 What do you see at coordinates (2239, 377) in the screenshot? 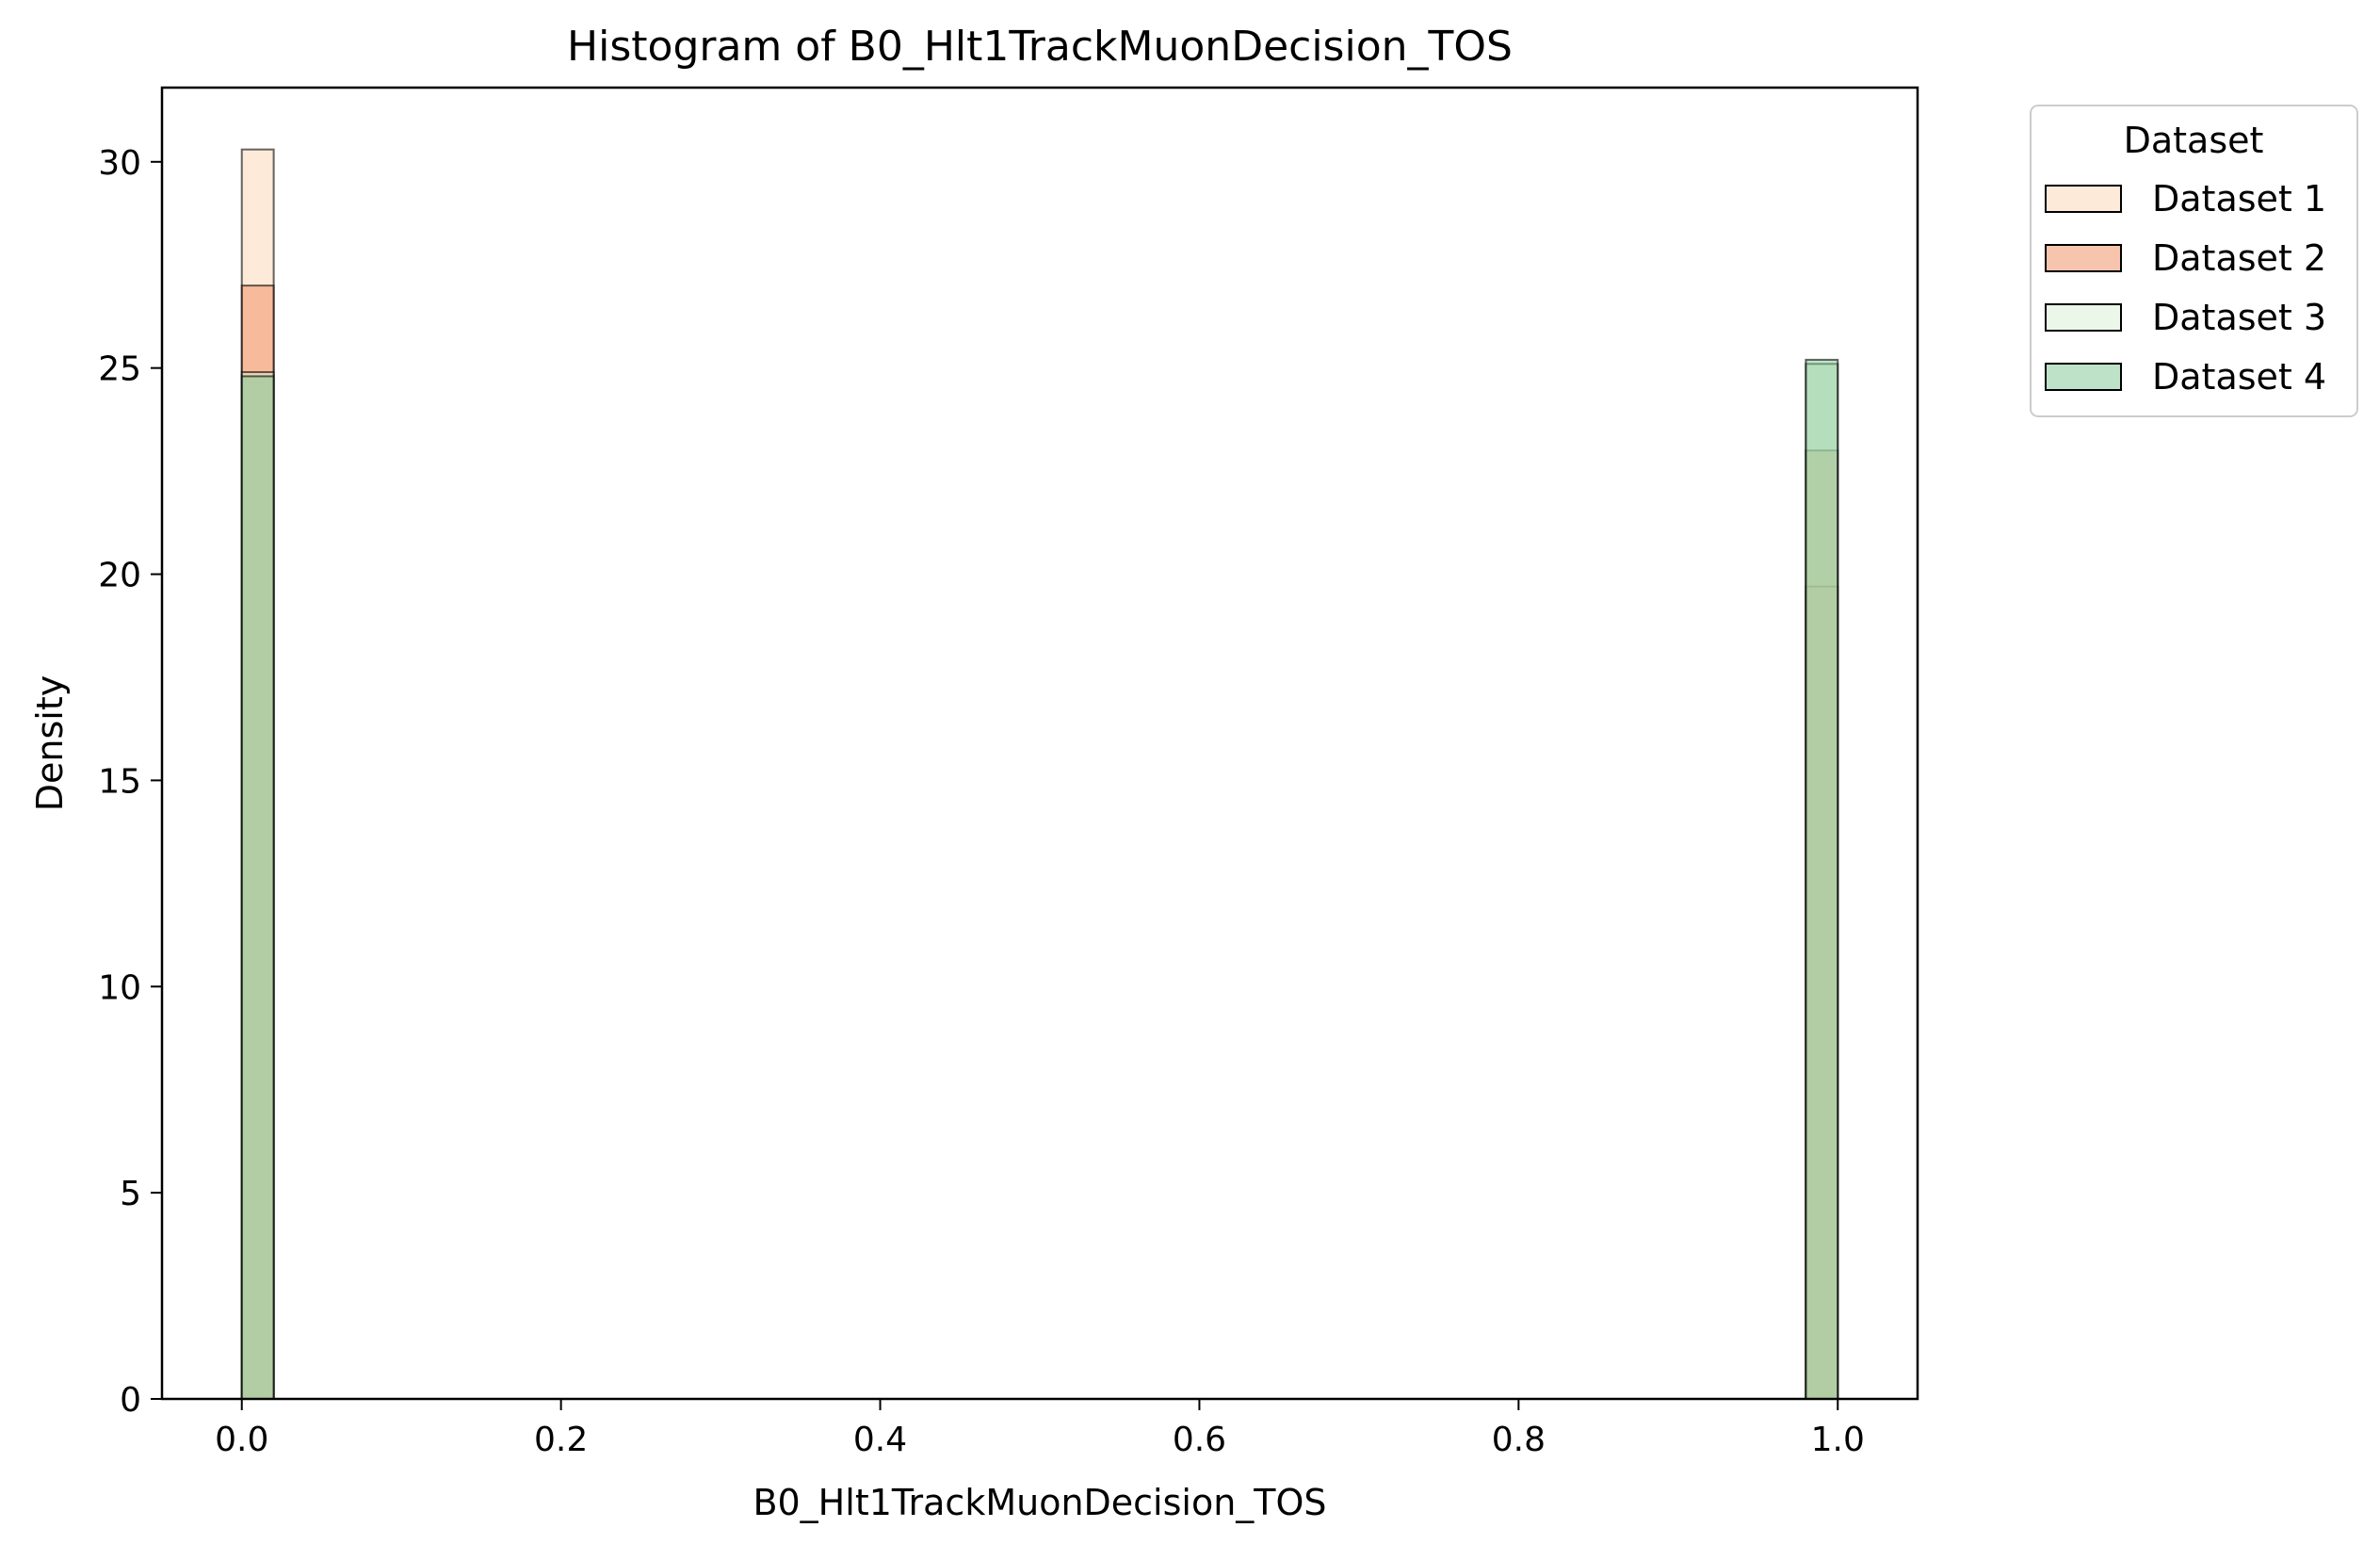
I see `legend-label-dataset-4: Dataset 4` at bounding box center [2239, 377].